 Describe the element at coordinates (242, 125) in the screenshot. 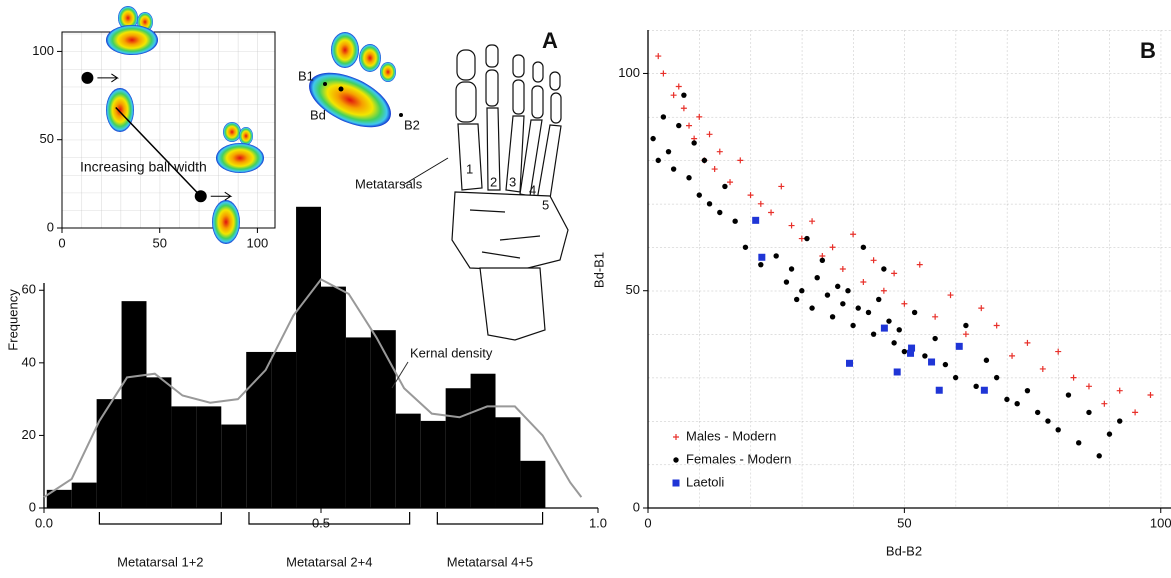

I see `footprint-icons` at that location.